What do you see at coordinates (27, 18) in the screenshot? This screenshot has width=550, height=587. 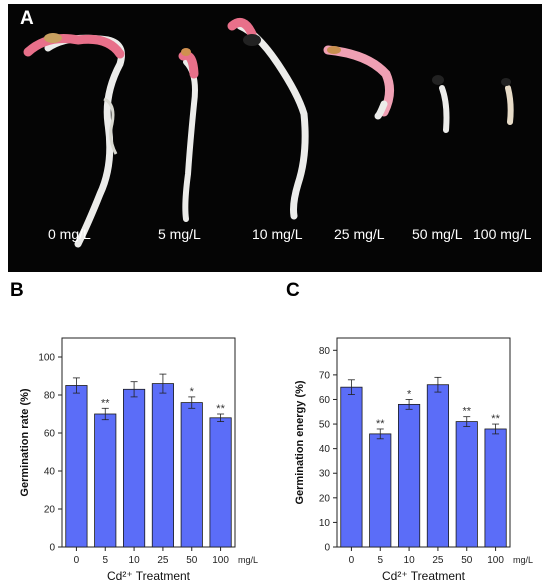 I see `panel-a-letter: A` at bounding box center [27, 18].